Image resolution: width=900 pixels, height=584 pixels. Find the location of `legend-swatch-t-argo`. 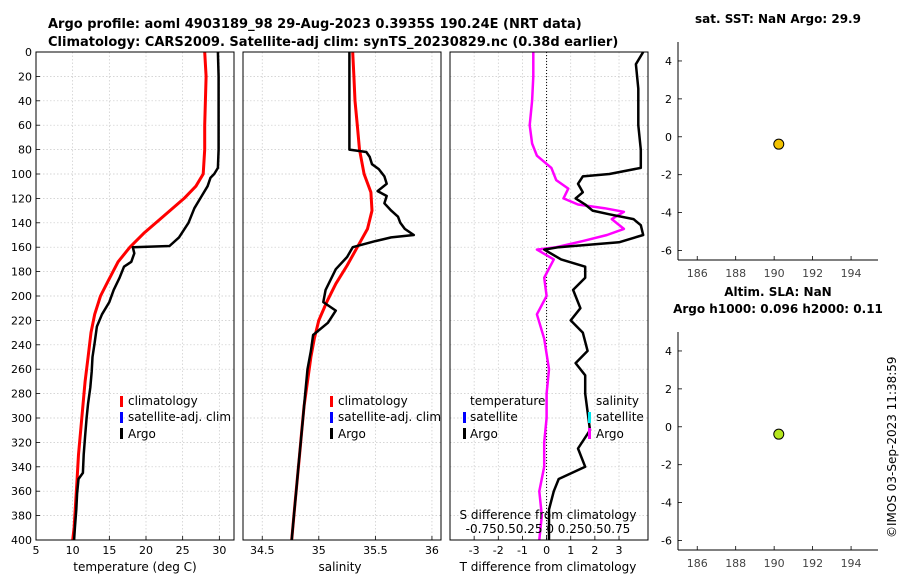

legend-swatch-t-argo is located at coordinates (464, 433).